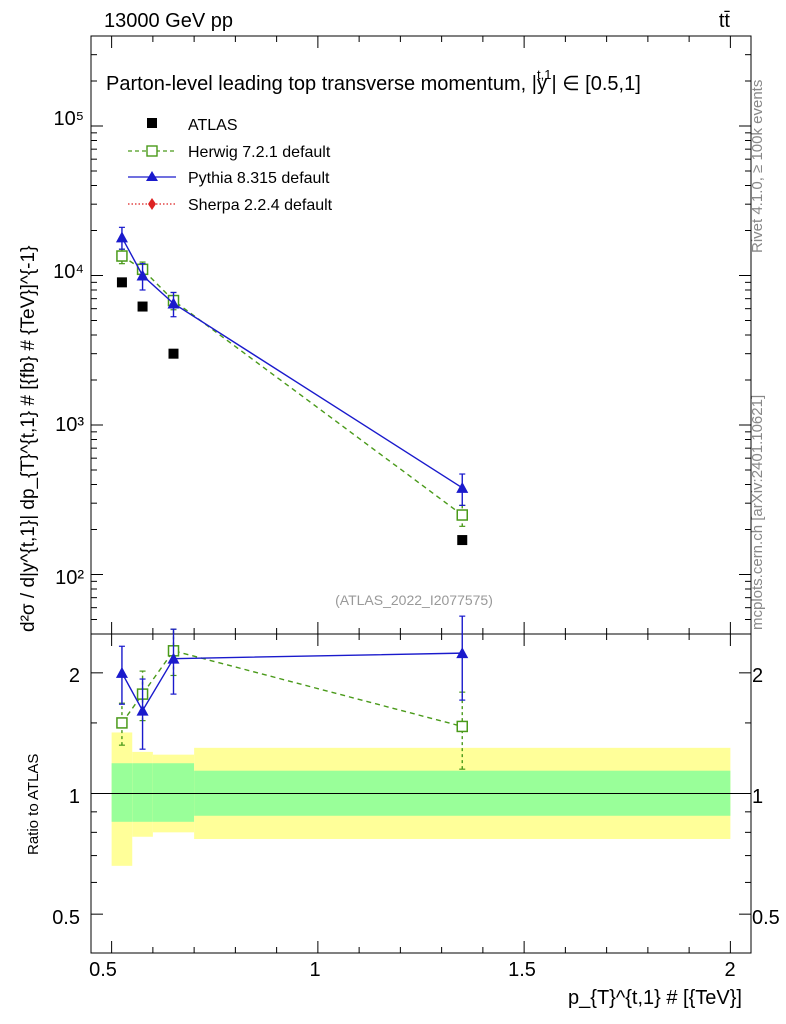 The height and width of the screenshot is (1024, 786). Describe the element at coordinates (766, 918) in the screenshot. I see `ratio-y-tick-label-right-0.5: 0.5` at that location.